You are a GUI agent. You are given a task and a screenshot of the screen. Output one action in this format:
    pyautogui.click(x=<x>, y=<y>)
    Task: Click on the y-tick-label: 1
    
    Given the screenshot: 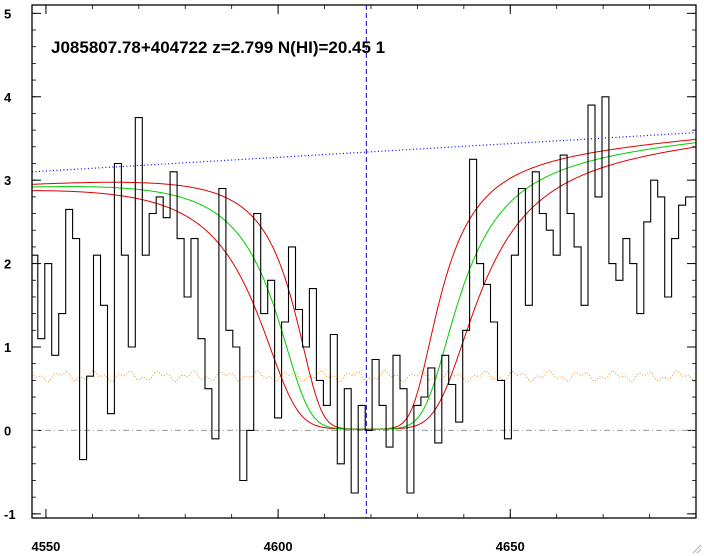 What is the action you would take?
    pyautogui.click(x=7, y=347)
    